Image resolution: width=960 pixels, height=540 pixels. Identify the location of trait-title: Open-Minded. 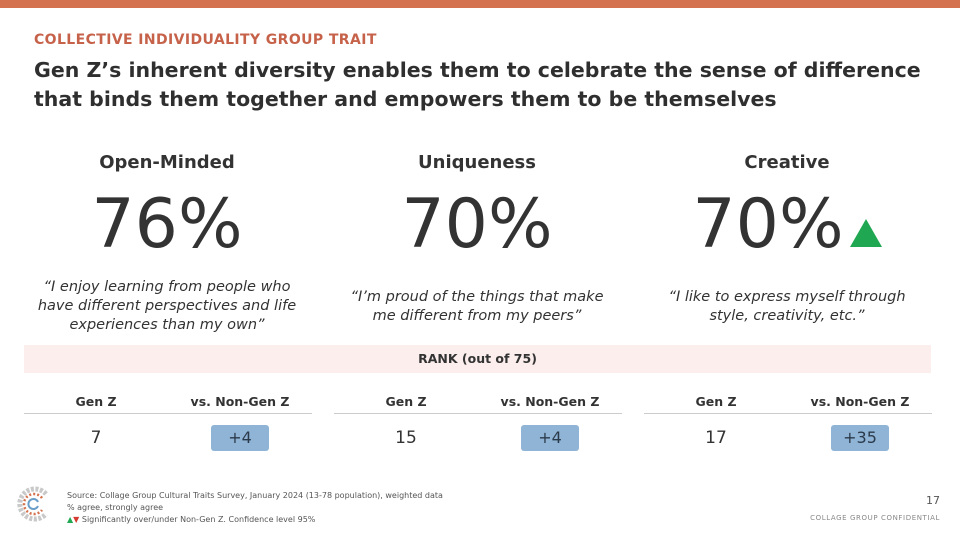
(167, 162).